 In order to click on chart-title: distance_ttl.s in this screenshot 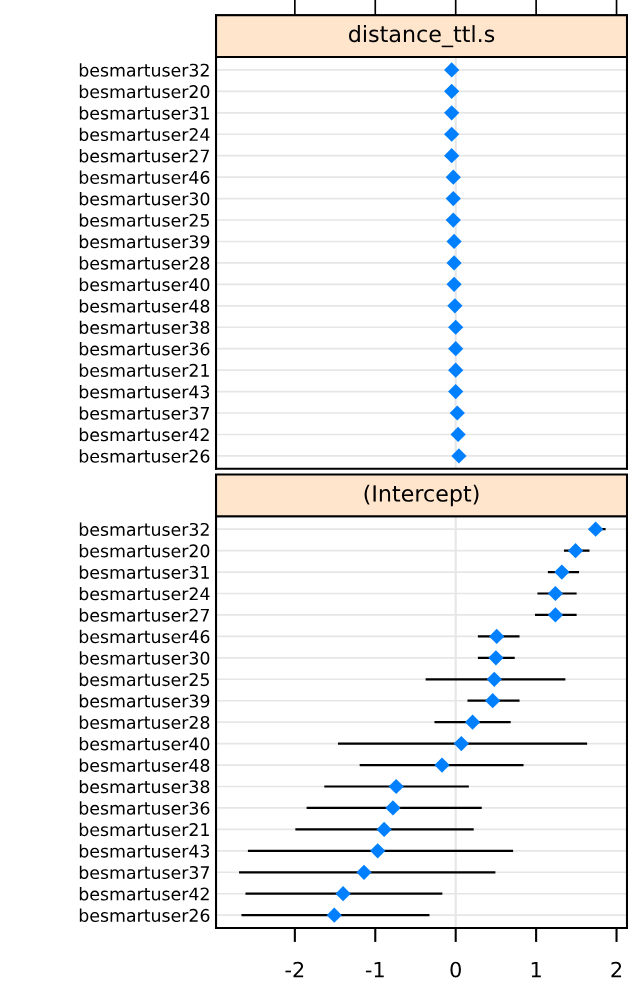, I will do `click(421, 36)`.